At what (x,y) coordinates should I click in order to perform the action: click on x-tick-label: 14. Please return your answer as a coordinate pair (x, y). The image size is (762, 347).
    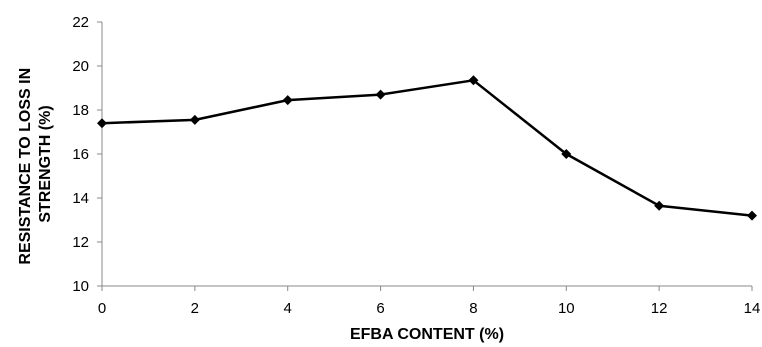
    Looking at the image, I should click on (752, 308).